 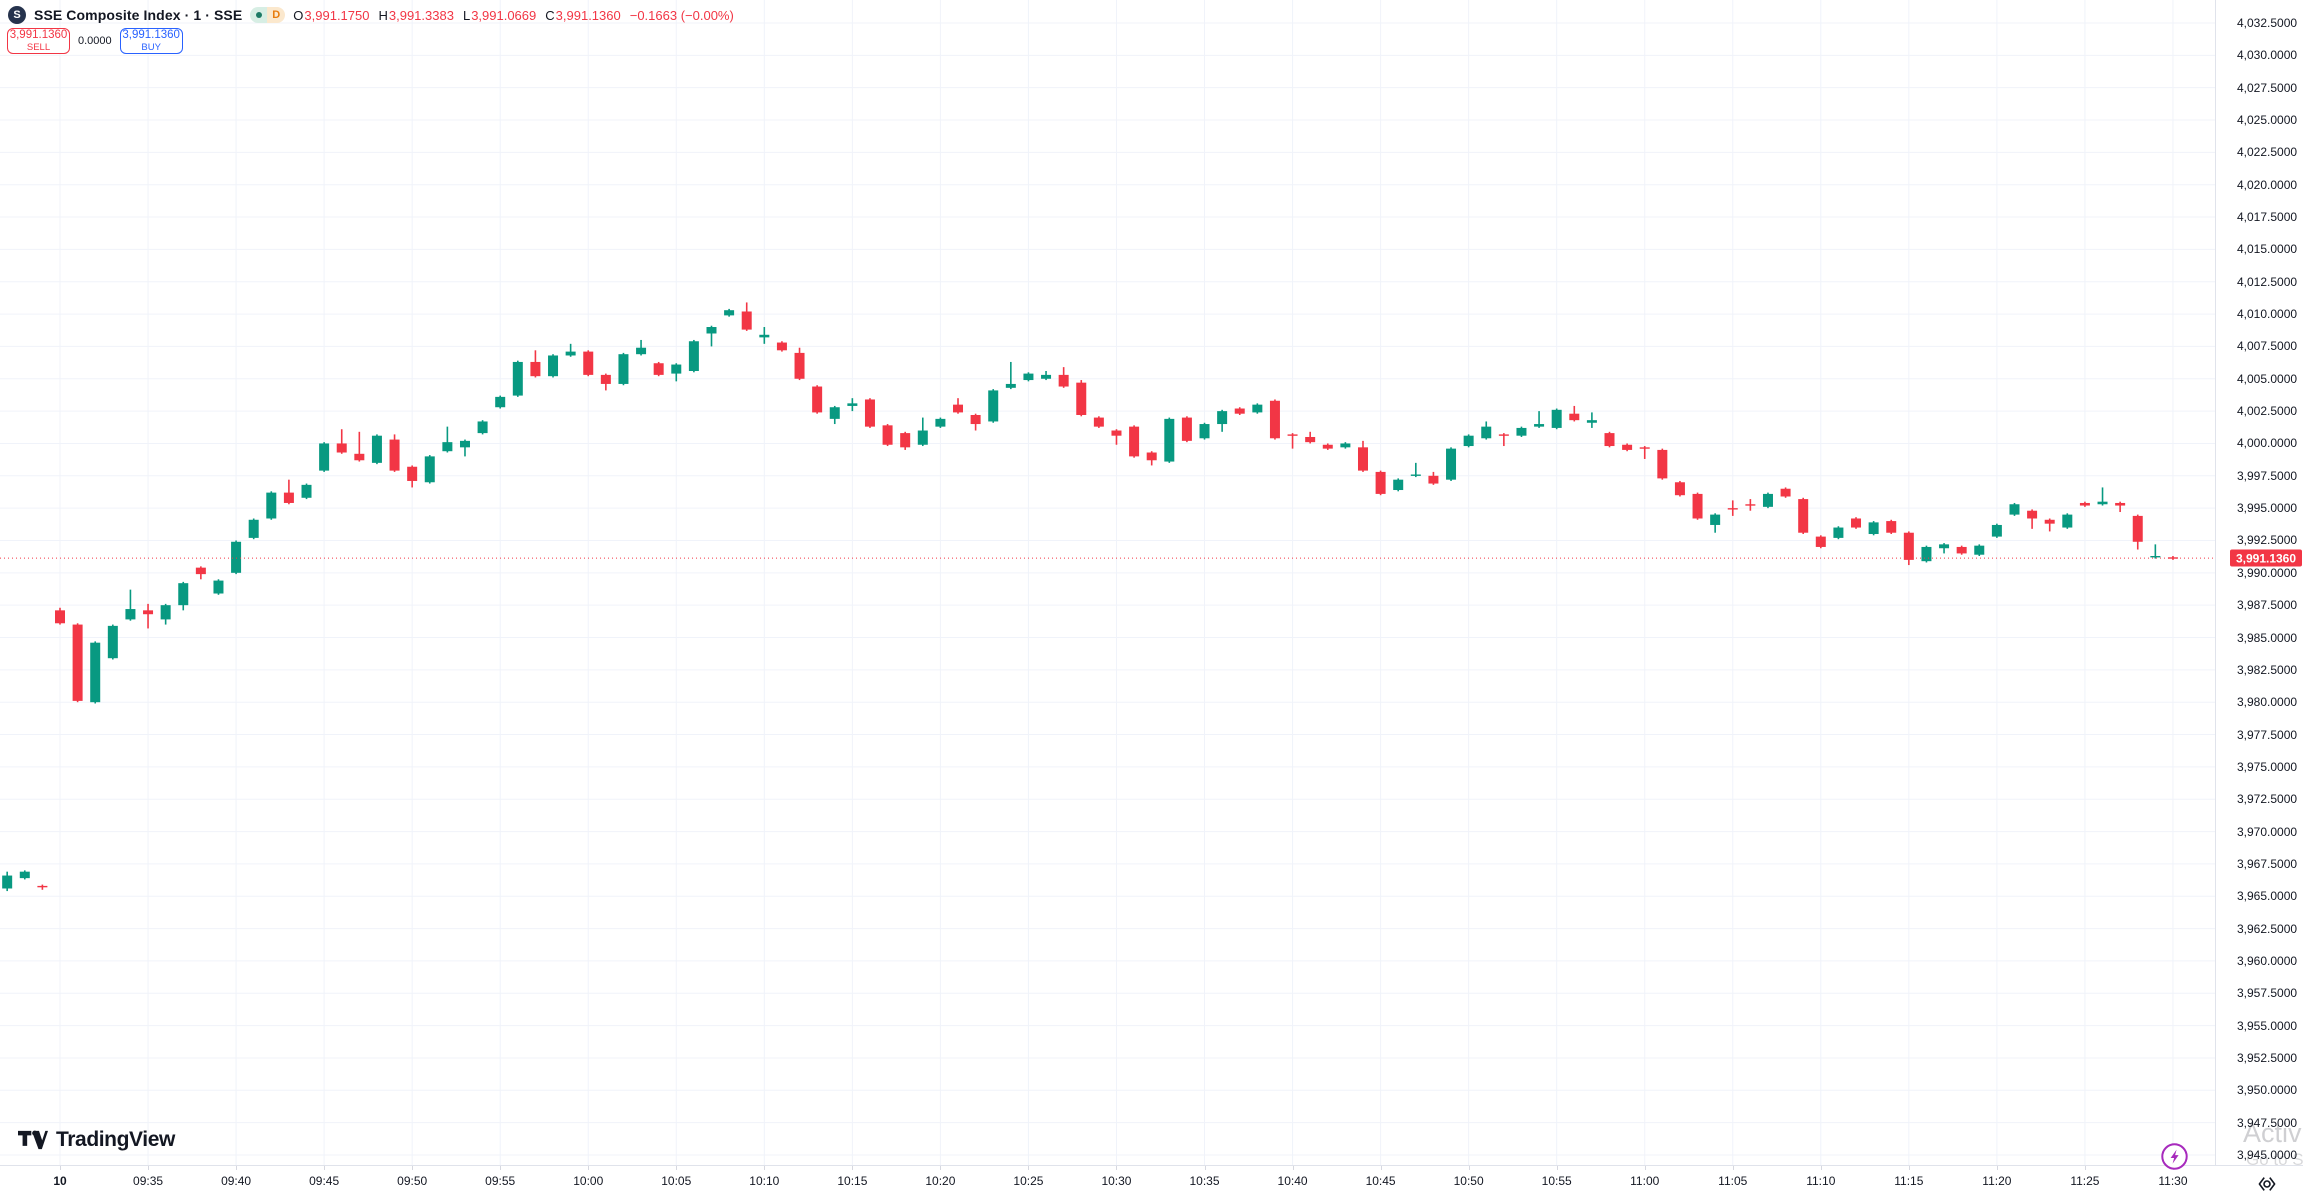 What do you see at coordinates (2267, 960) in the screenshot?
I see `price-axis-label: 3,960.0000` at bounding box center [2267, 960].